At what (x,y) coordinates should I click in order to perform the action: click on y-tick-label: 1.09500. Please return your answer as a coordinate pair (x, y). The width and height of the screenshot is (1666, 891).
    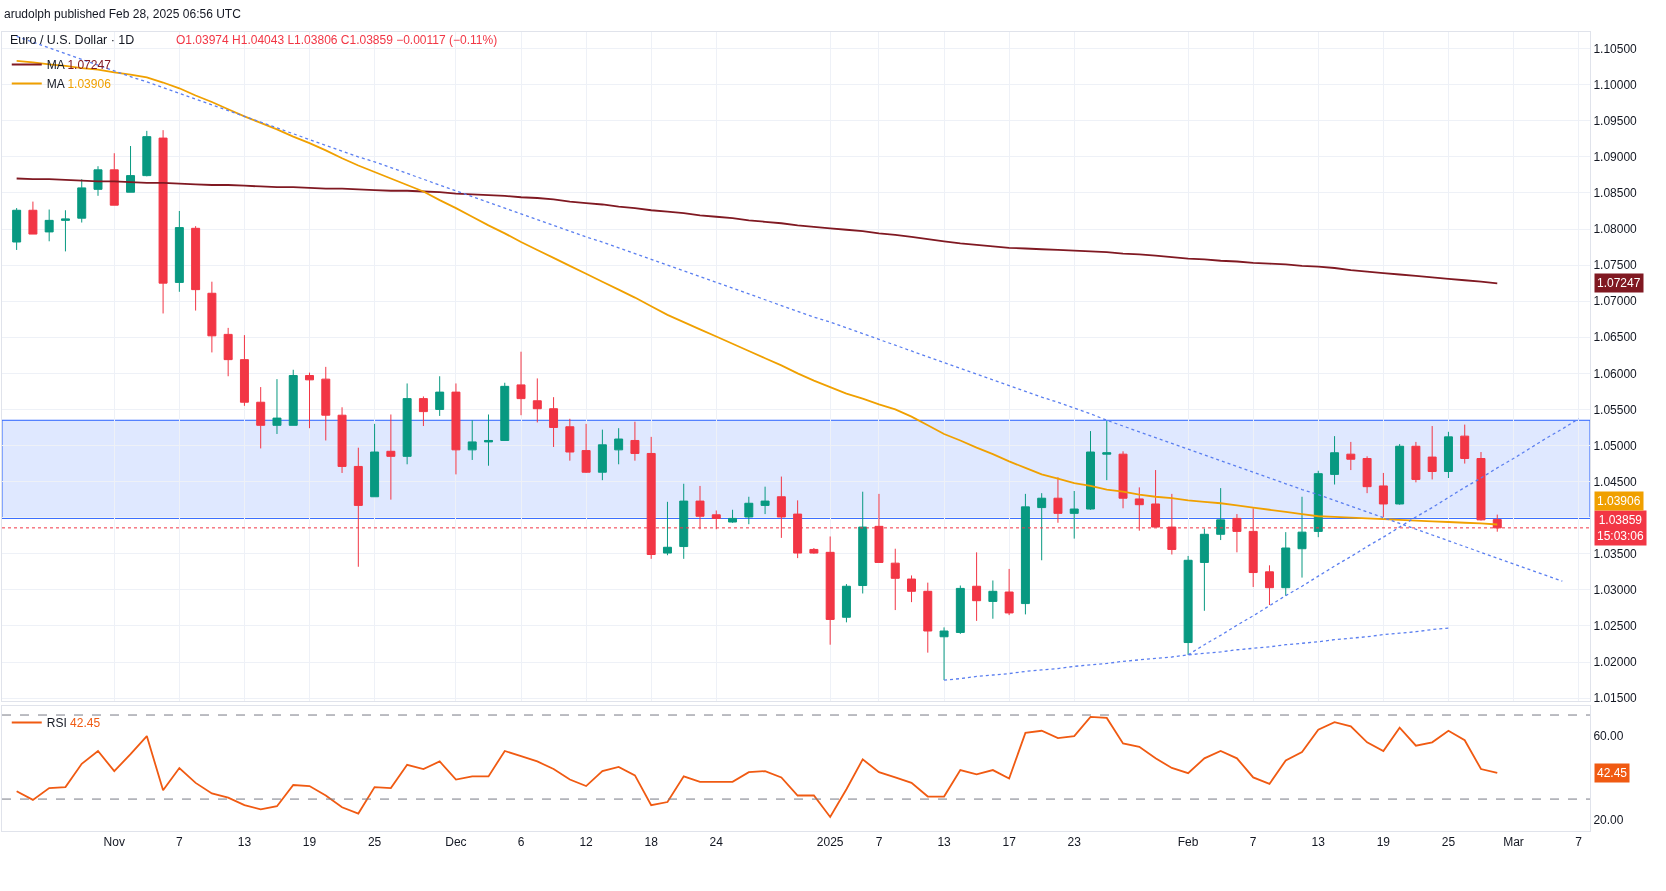
    Looking at the image, I should click on (1615, 120).